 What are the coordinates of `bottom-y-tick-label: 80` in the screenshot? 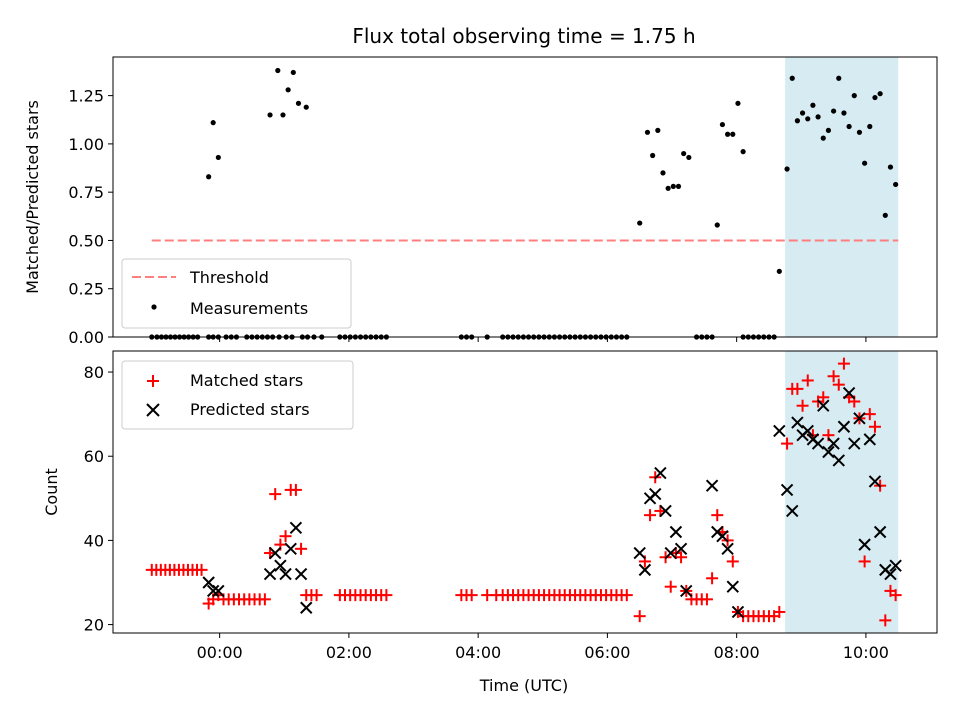 It's located at (94, 372).